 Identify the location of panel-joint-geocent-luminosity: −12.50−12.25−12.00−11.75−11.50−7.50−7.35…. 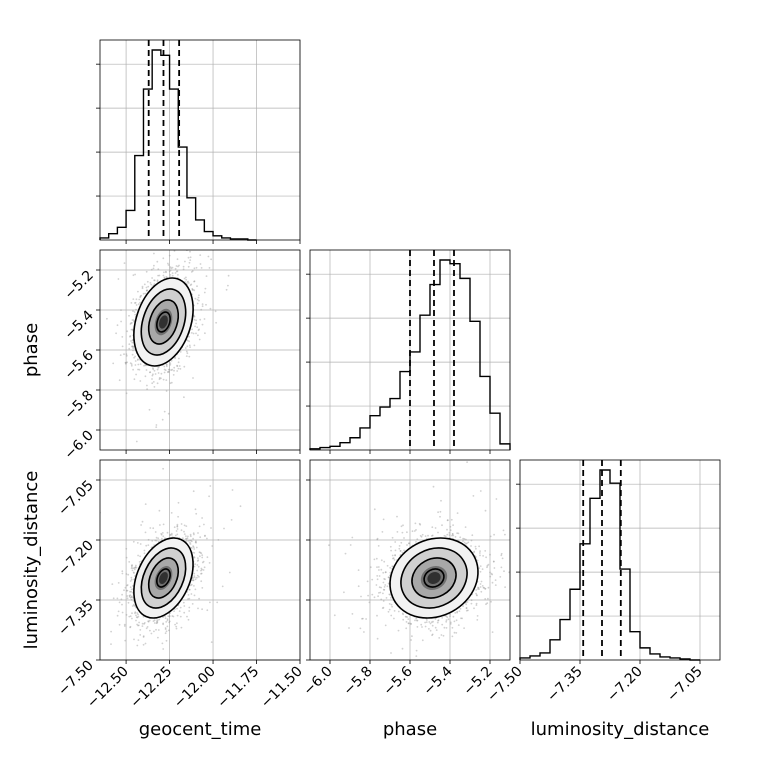
(180, 585).